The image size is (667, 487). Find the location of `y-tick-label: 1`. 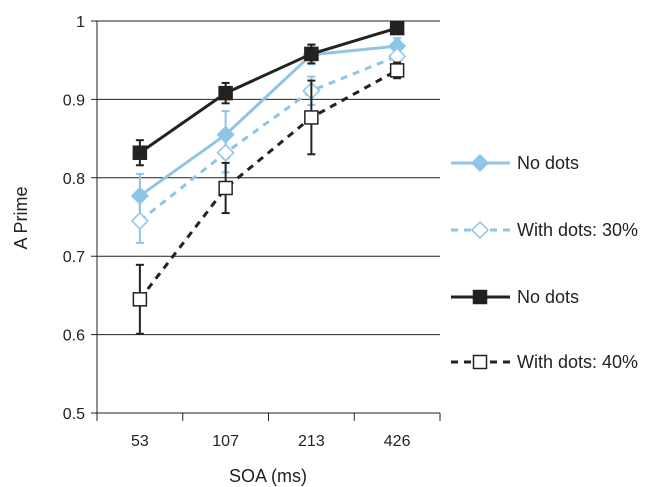

y-tick-label: 1 is located at coordinates (80, 22).